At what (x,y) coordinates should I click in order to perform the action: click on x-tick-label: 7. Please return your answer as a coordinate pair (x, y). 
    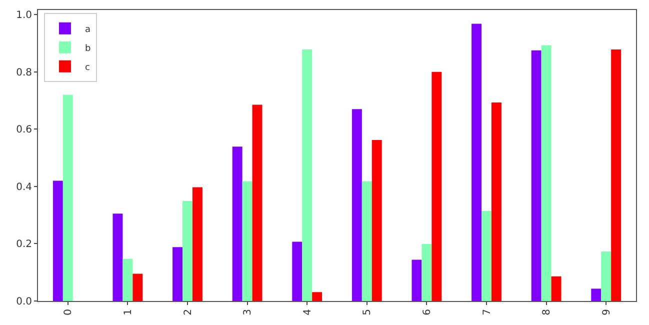
    Looking at the image, I should click on (487, 312).